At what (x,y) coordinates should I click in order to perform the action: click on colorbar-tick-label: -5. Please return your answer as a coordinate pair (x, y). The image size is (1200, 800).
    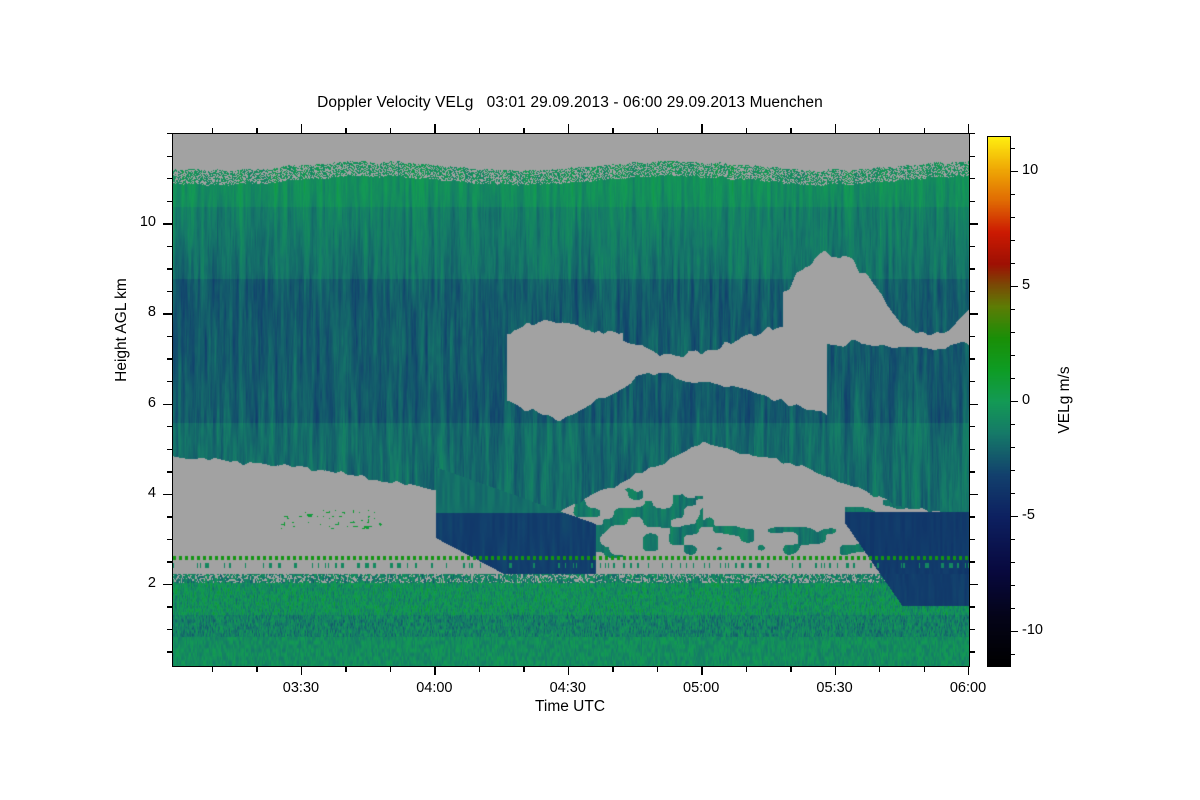
    Looking at the image, I should click on (1028, 514).